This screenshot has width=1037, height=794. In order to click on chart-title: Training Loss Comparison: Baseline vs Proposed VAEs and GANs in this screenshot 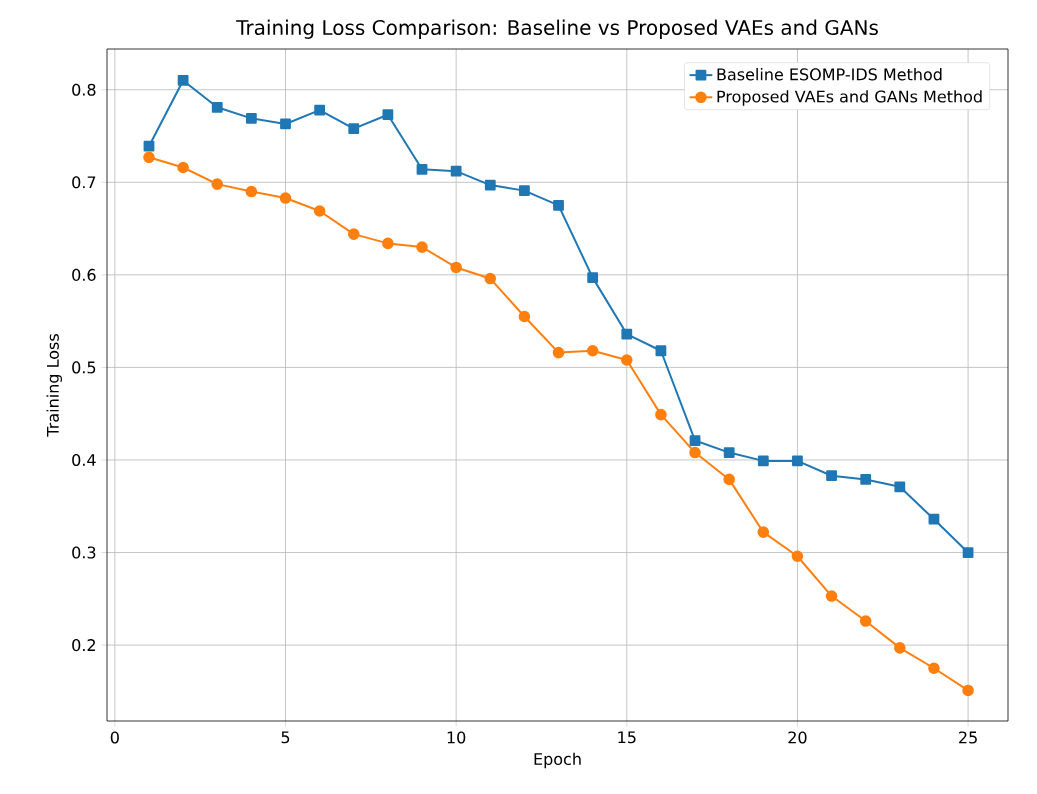, I will do `click(557, 29)`.